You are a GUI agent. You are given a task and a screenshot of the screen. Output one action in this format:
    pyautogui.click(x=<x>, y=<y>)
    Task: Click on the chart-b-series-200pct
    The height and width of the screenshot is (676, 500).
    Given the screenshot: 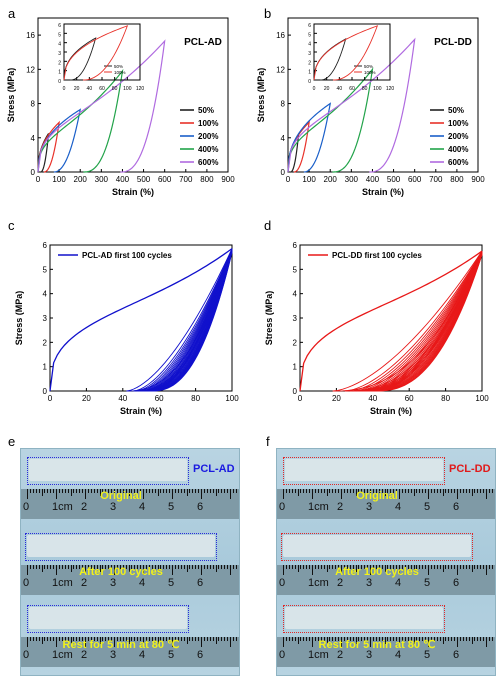 What is the action you would take?
    pyautogui.click(x=309, y=137)
    